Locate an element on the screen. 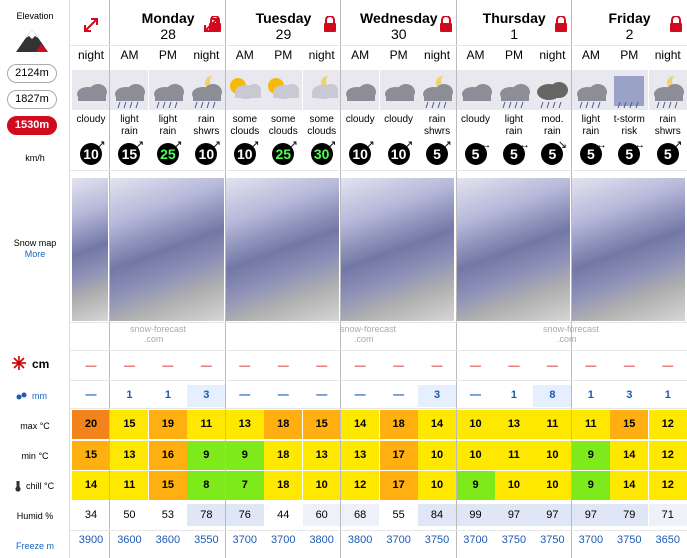  weather-text: rain shwrs is located at coordinates (668, 126).